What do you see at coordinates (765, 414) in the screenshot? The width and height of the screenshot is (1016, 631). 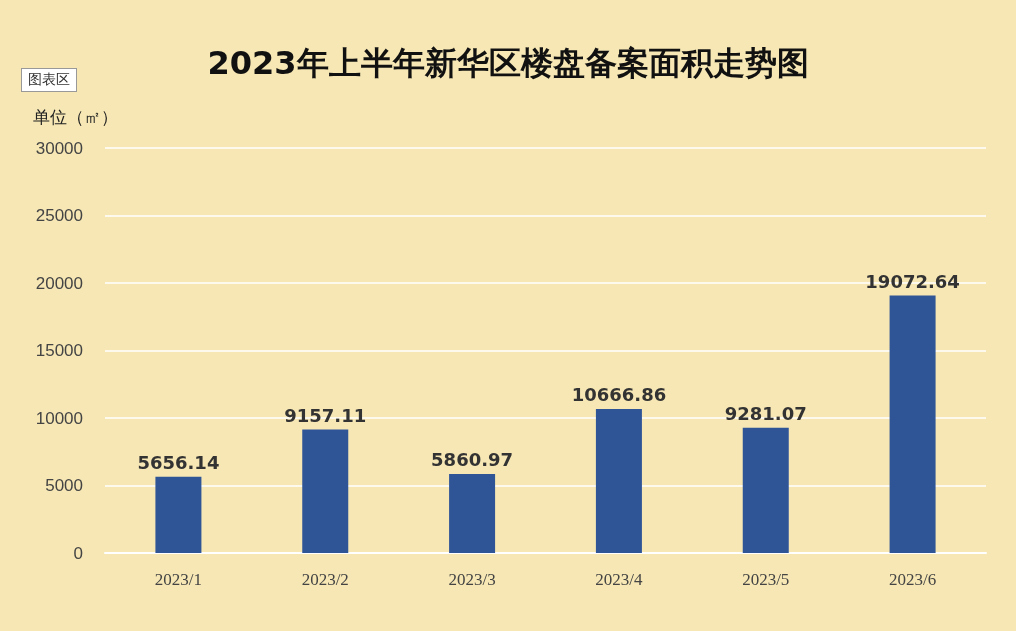 I see `data-label: 9281.07` at bounding box center [765, 414].